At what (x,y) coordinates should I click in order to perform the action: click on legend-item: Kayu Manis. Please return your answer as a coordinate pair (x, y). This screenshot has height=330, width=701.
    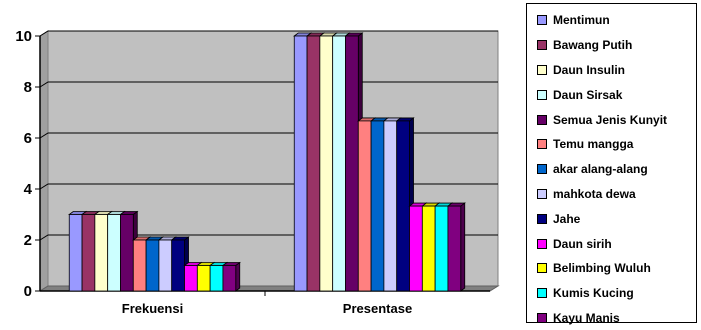
    Looking at the image, I should click on (616, 318).